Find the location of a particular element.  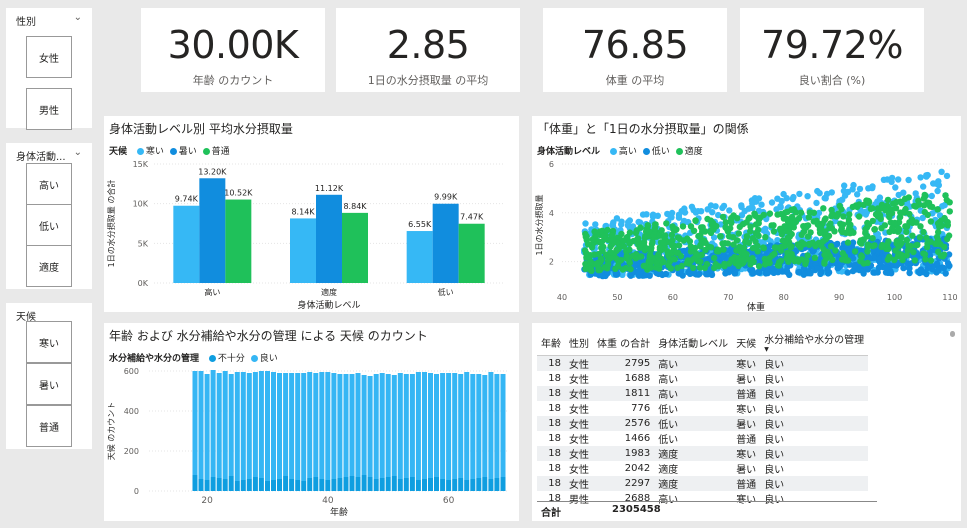

scrollbar-thumb is located at coordinates (952, 334).